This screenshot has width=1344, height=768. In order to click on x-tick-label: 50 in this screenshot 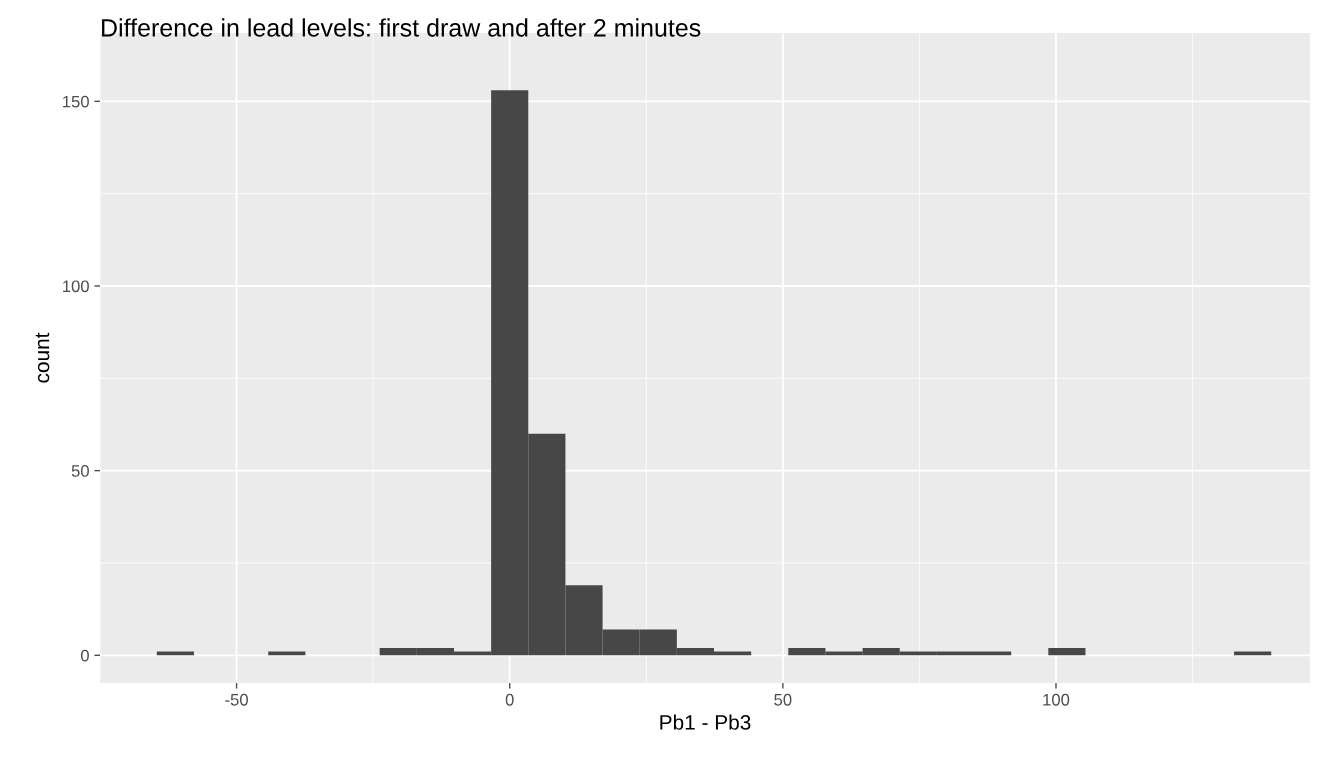, I will do `click(783, 699)`.